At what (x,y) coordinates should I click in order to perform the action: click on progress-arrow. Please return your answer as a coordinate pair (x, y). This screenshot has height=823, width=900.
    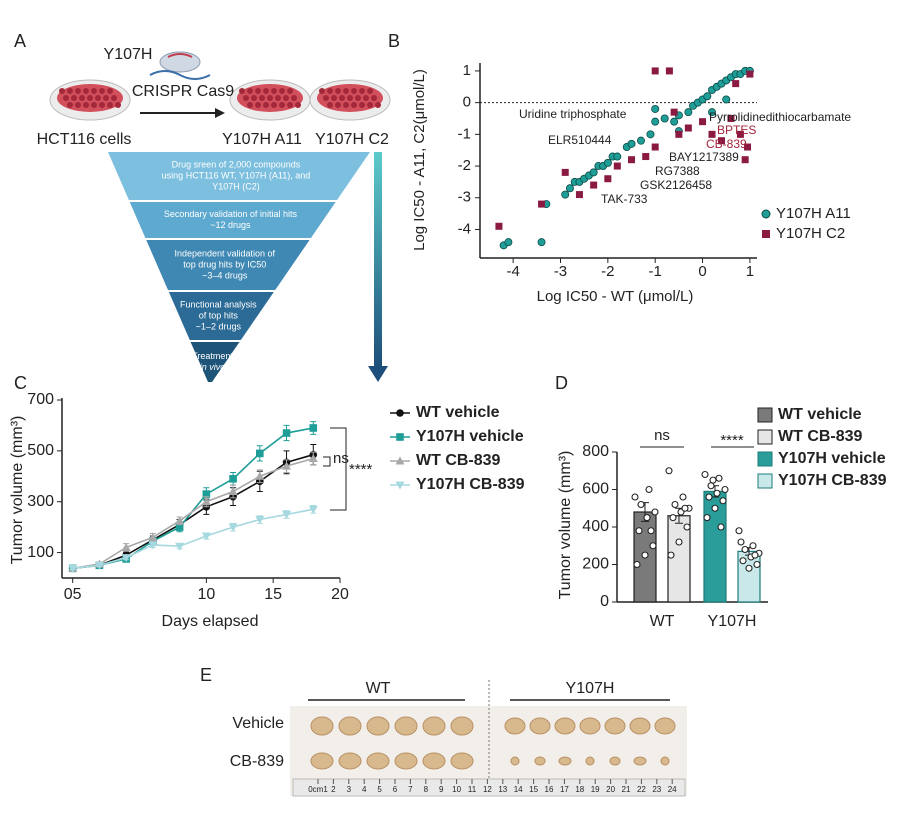
    Looking at the image, I should click on (378, 259).